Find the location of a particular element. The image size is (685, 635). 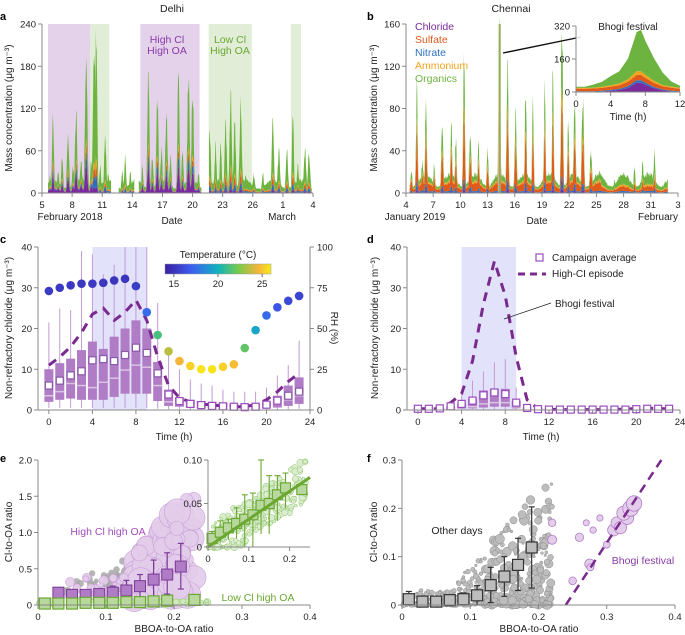

y-axis-label: Non-refractory chloride (μg m⁻³) is located at coordinates (9, 328).